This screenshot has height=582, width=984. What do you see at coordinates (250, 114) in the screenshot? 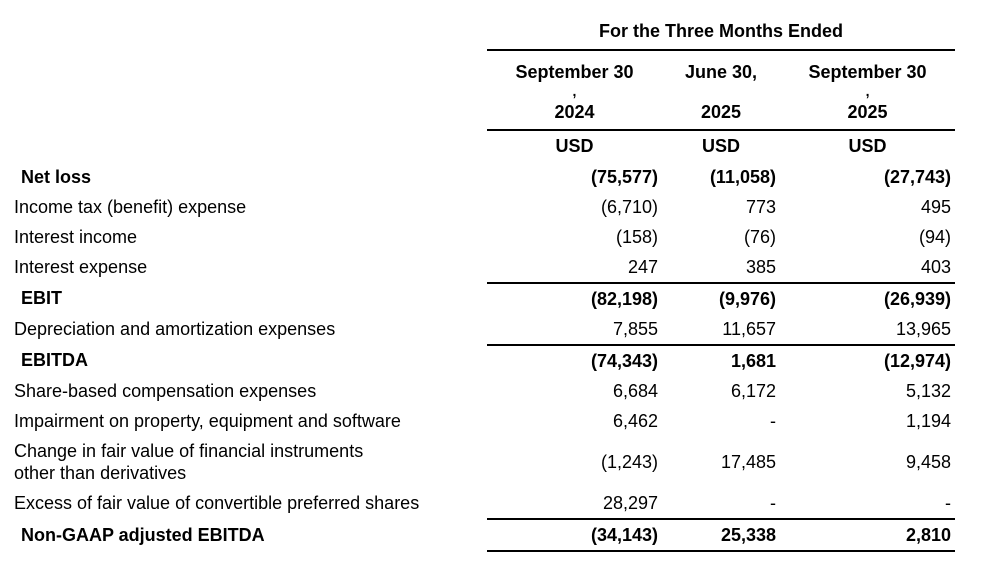
I see `year-row-spacer` at bounding box center [250, 114].